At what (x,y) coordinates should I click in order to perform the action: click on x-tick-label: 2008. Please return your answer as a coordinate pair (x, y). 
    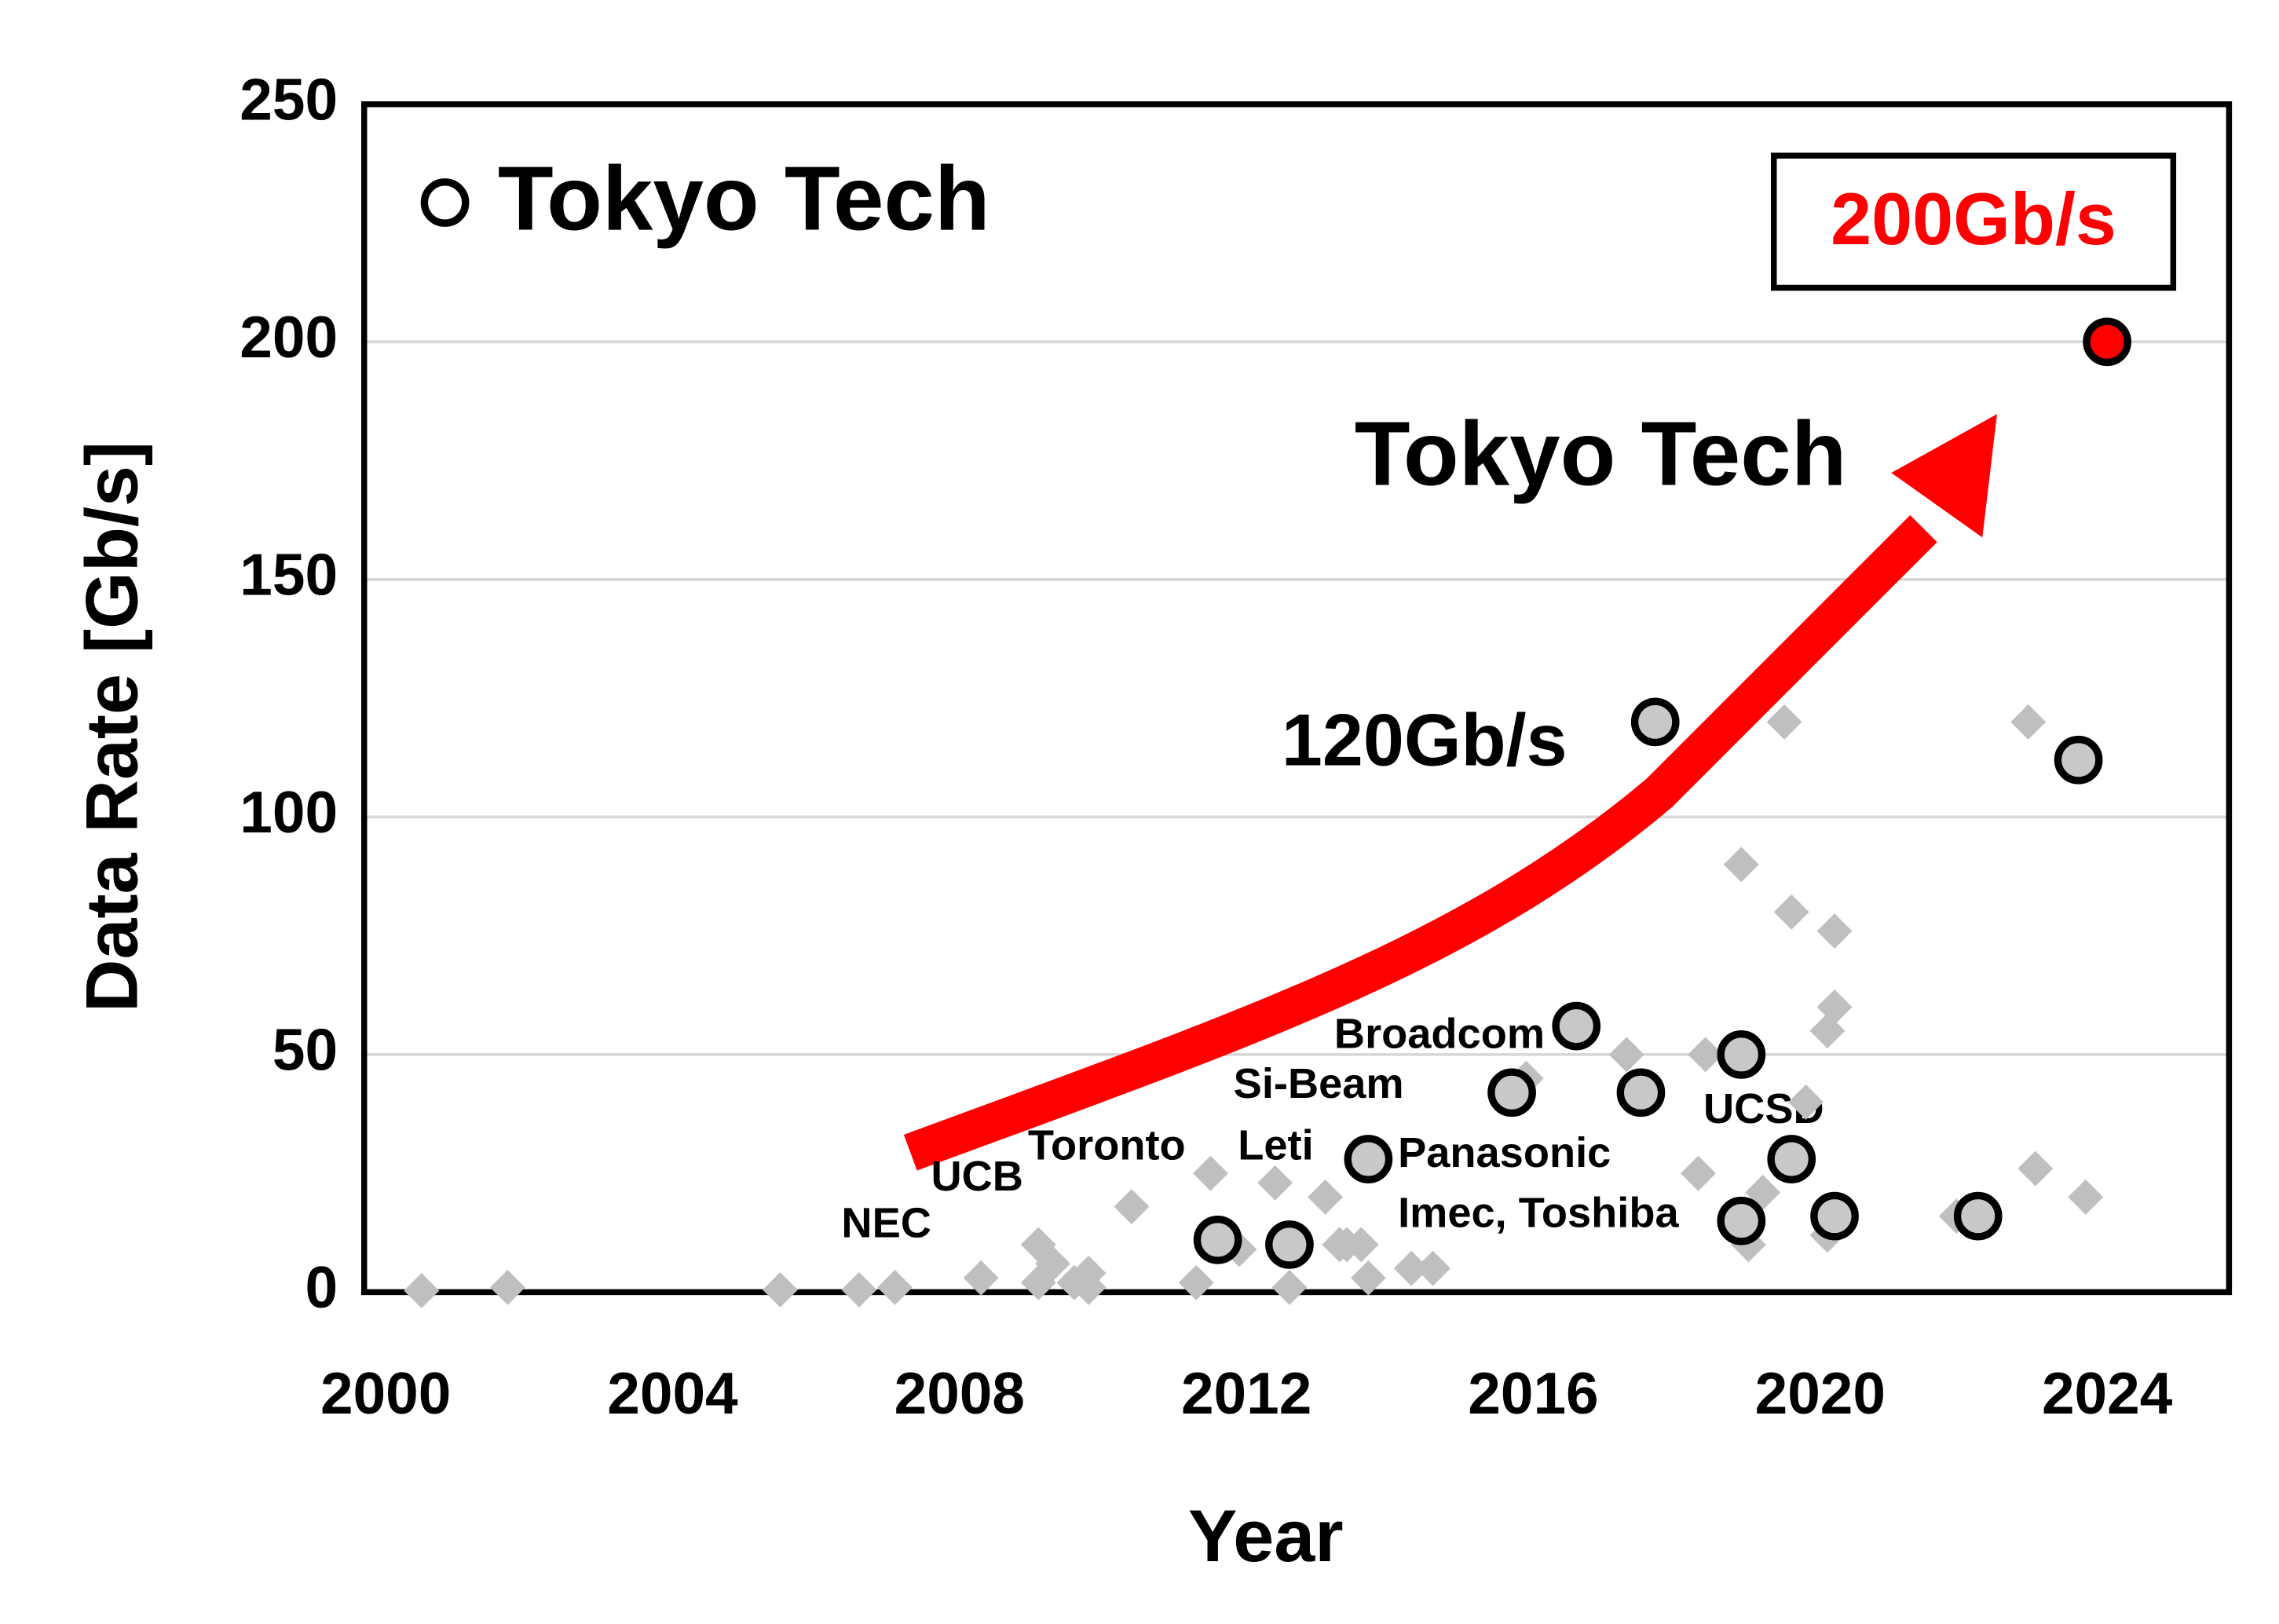
    Looking at the image, I should click on (959, 1393).